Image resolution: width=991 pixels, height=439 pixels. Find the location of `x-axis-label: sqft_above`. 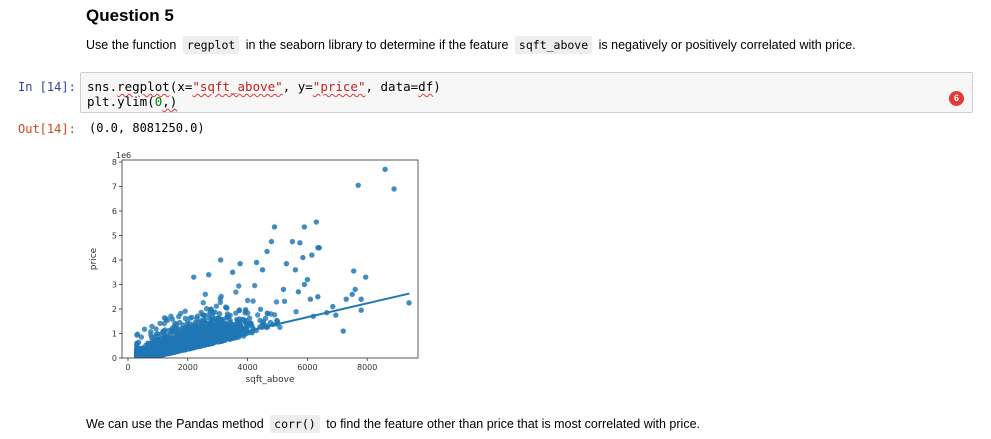

x-axis-label: sqft_above is located at coordinates (270, 380).